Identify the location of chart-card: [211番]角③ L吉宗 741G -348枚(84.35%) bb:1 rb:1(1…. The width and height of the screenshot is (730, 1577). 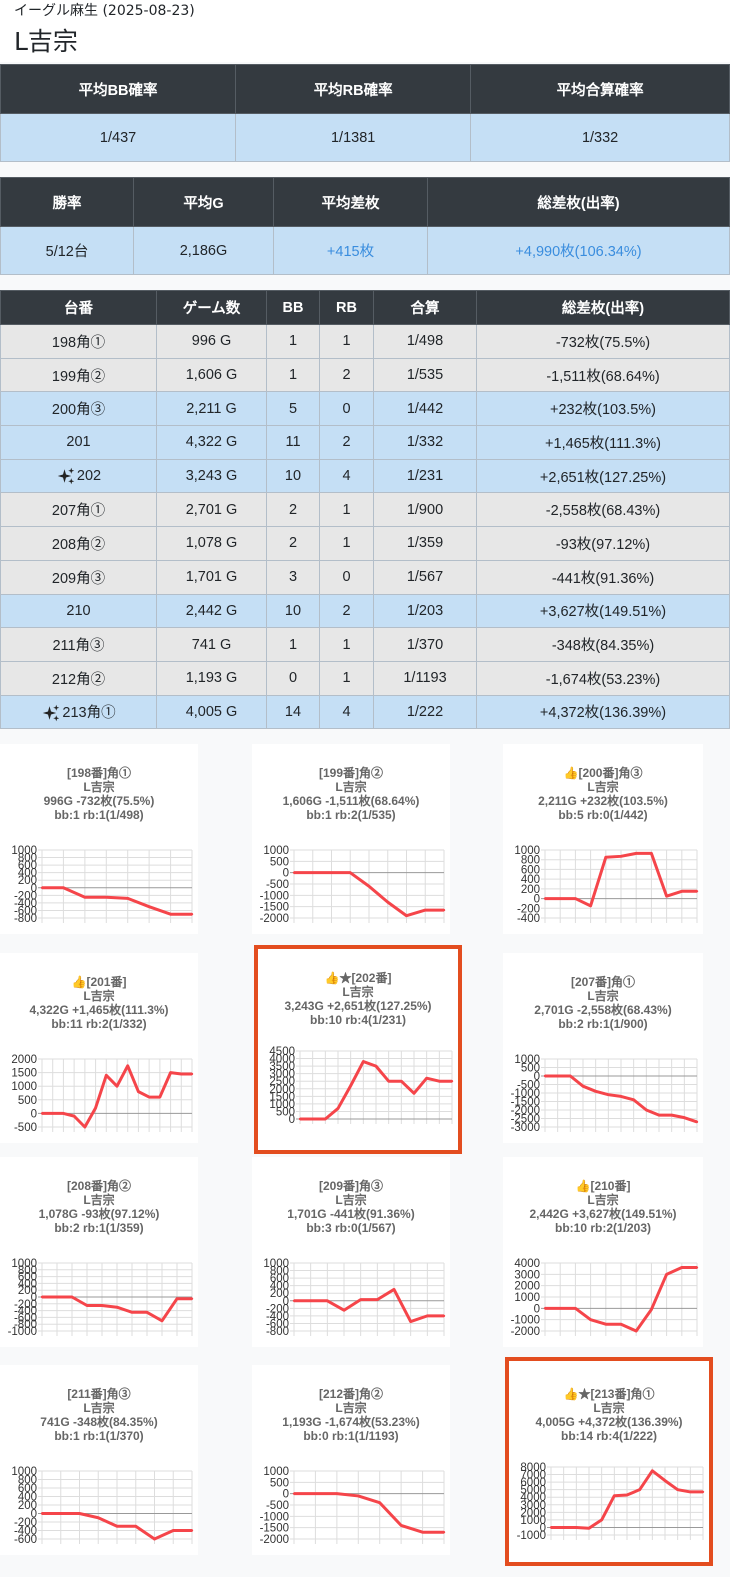
(99, 1460).